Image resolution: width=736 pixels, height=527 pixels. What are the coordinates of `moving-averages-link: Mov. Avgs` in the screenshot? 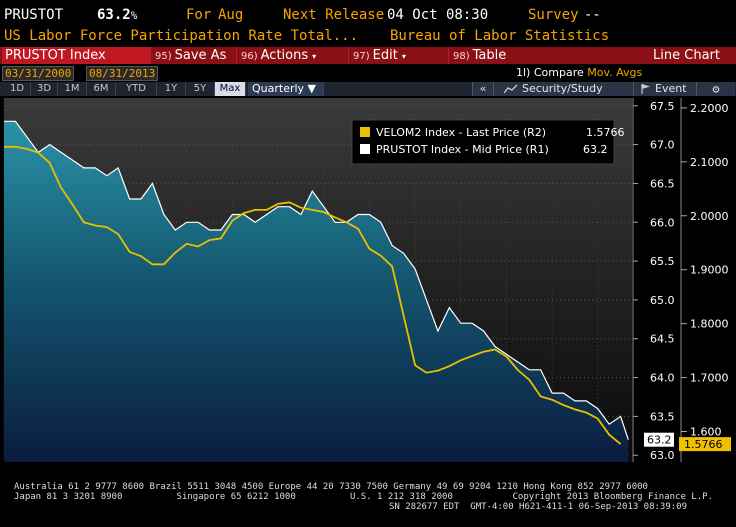 It's located at (615, 72).